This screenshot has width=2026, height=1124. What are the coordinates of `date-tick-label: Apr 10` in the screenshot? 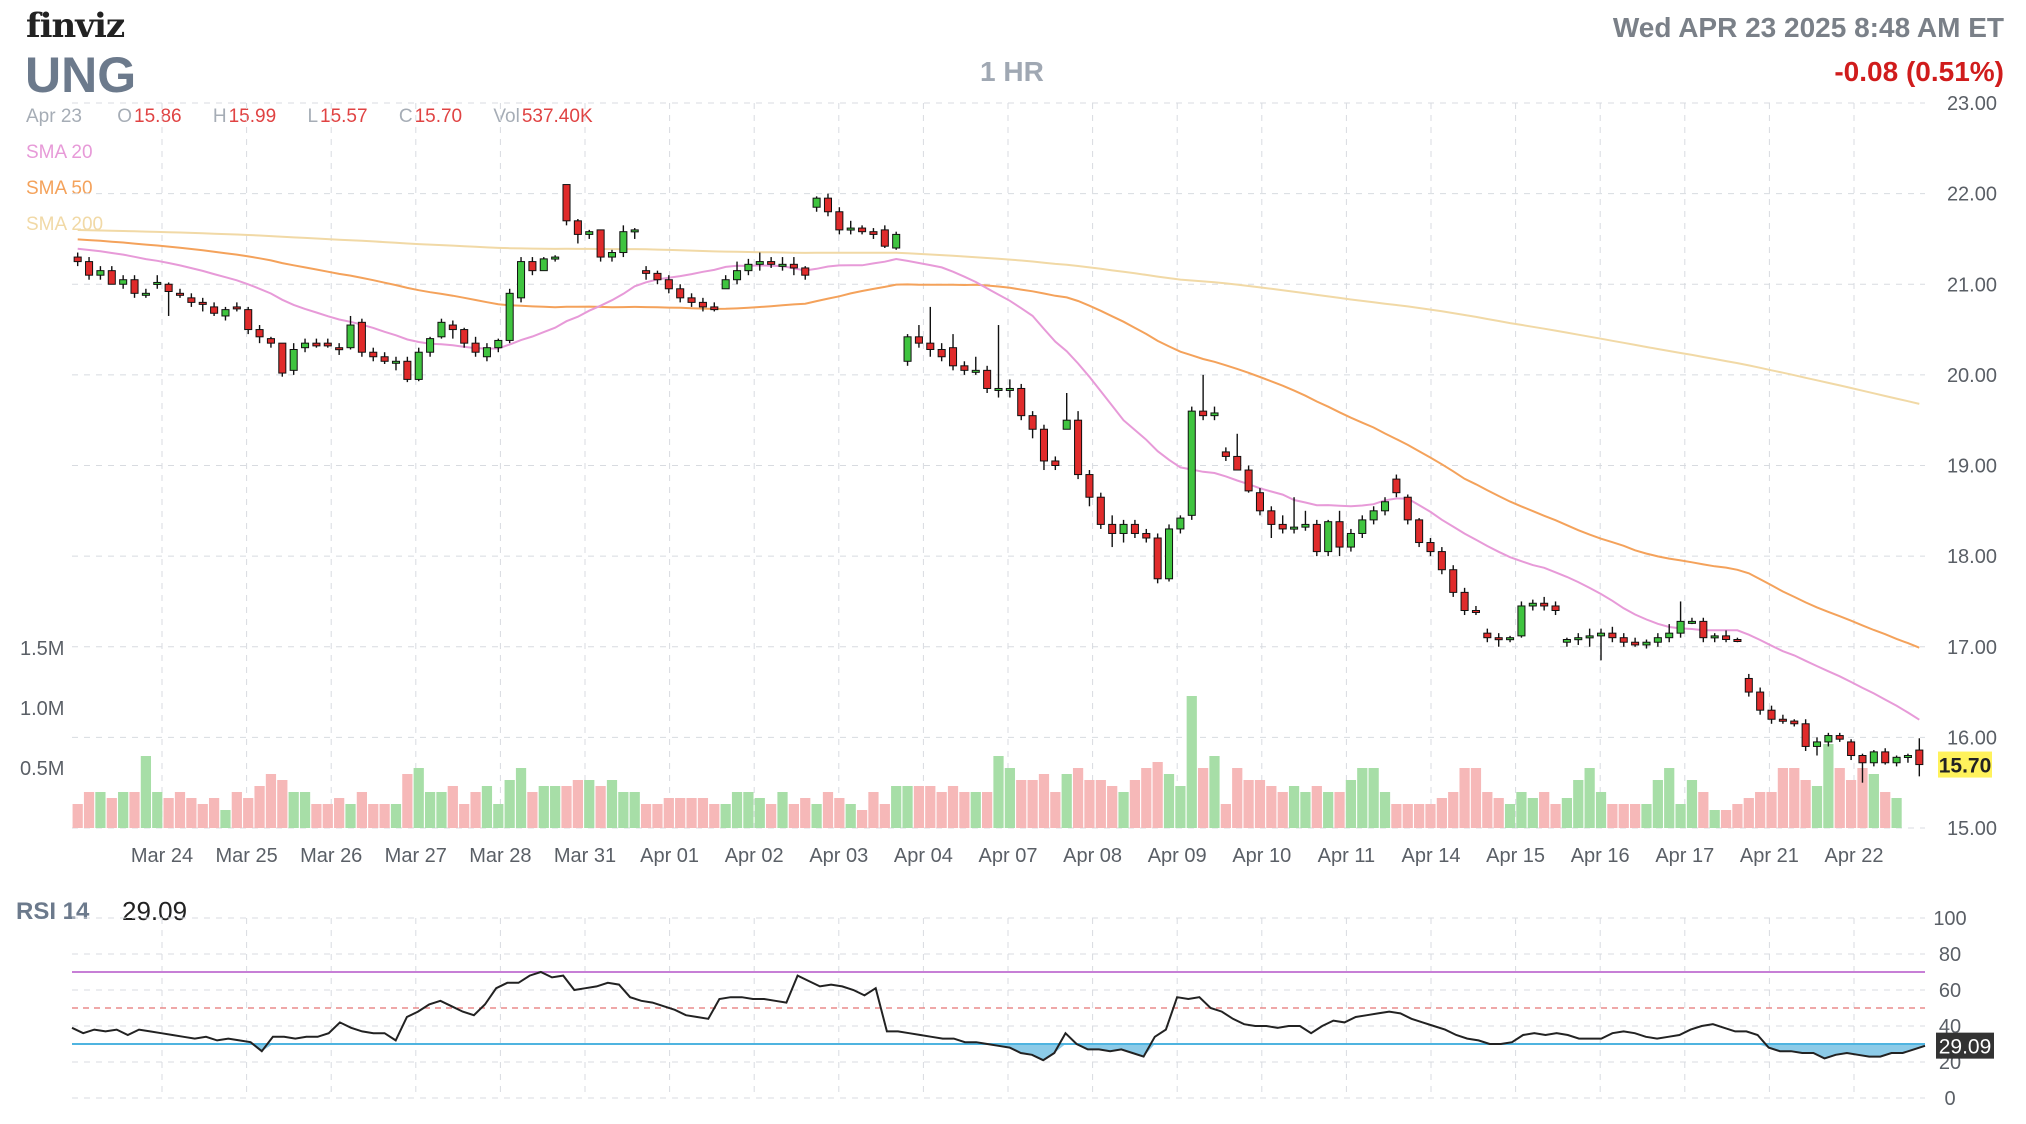 It's located at (1261, 856).